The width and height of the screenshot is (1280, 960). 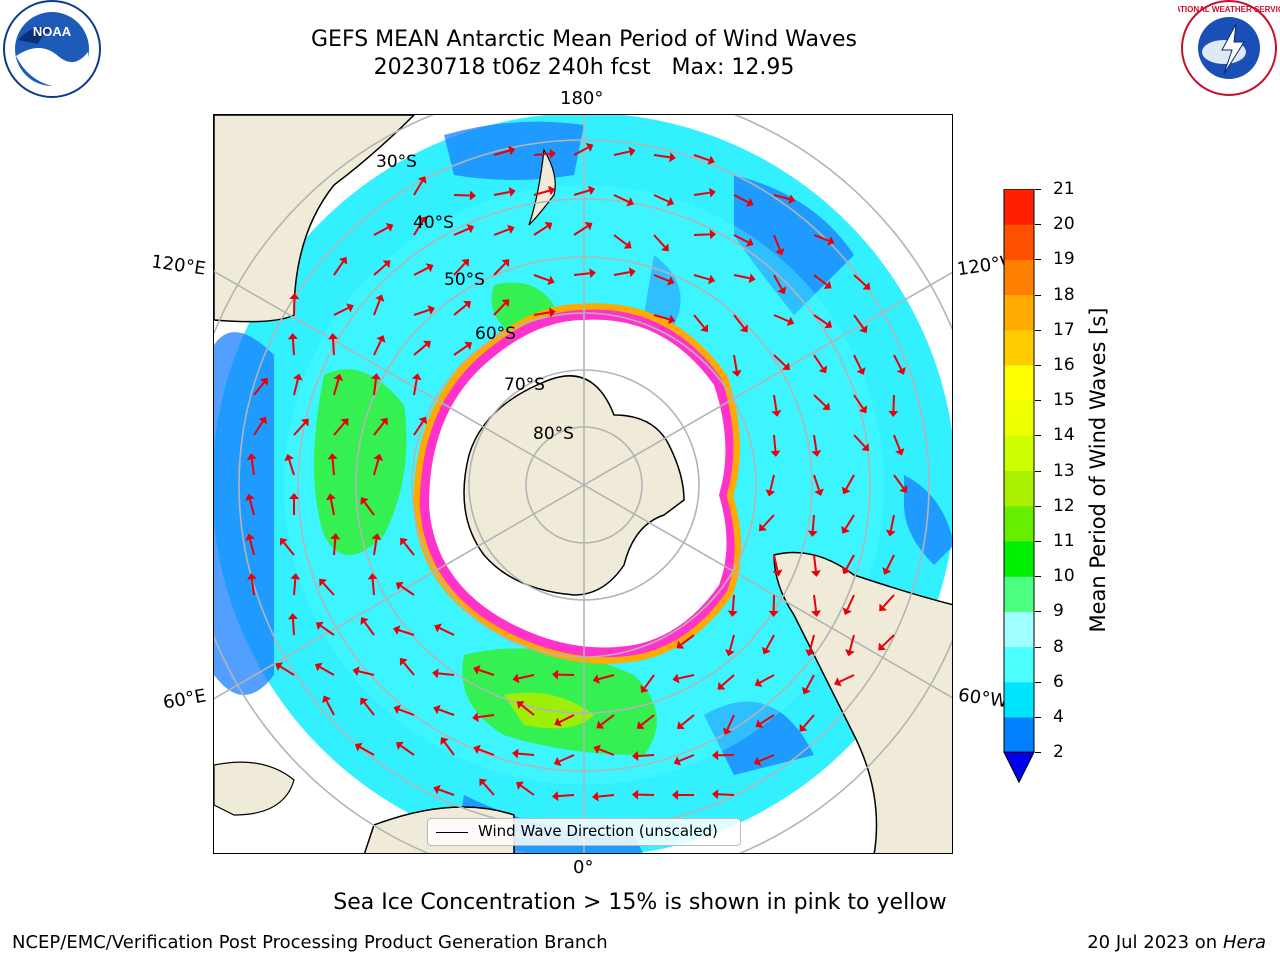 What do you see at coordinates (178, 265) in the screenshot?
I see `lon-label-120e: 120°E` at bounding box center [178, 265].